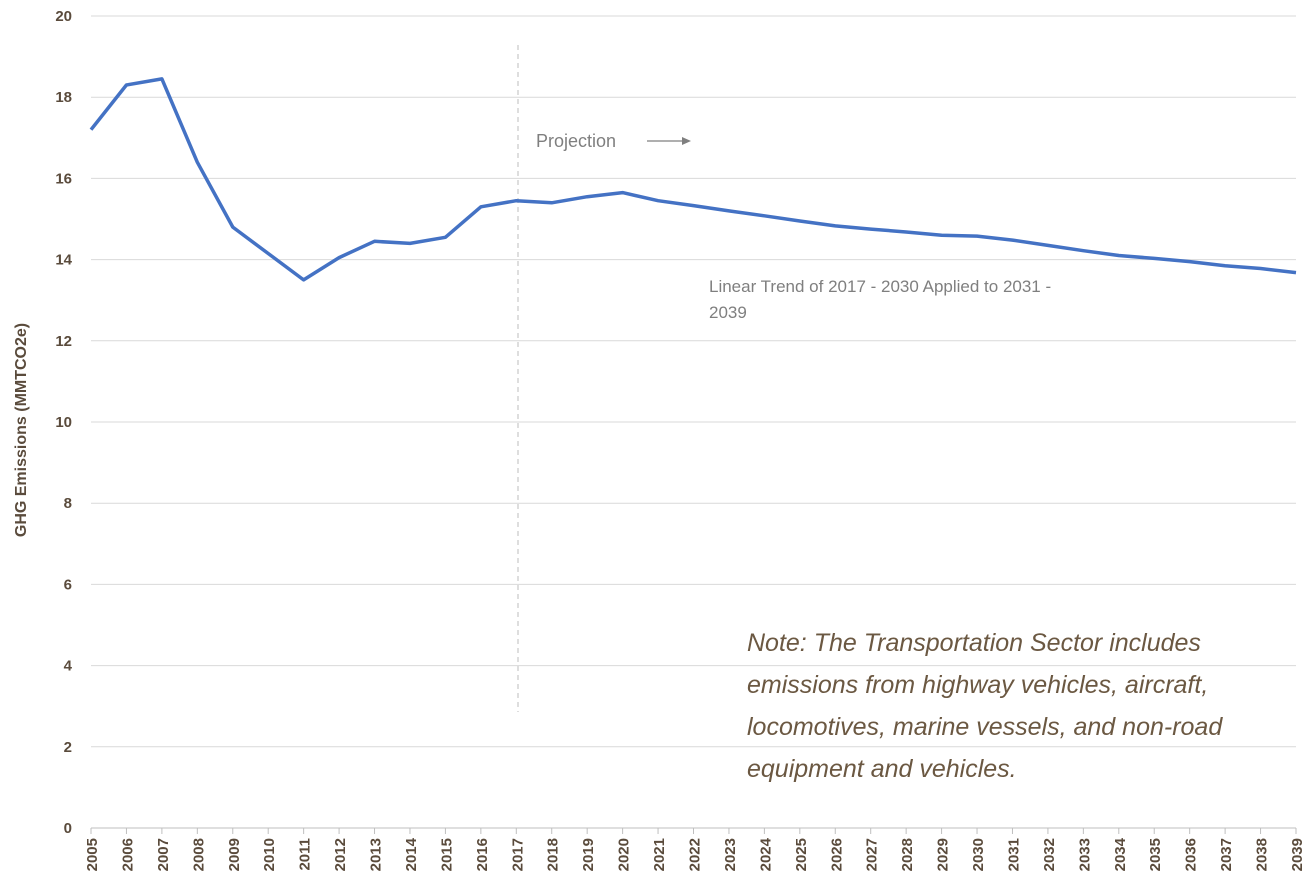  Describe the element at coordinates (411, 854) in the screenshot. I see `x-tick-label: 2014` at that location.